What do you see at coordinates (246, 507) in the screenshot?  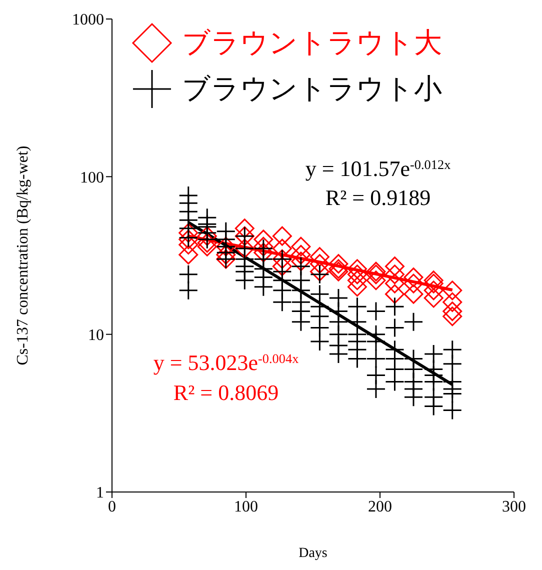 I see `x-tick-label: 100` at bounding box center [246, 507].